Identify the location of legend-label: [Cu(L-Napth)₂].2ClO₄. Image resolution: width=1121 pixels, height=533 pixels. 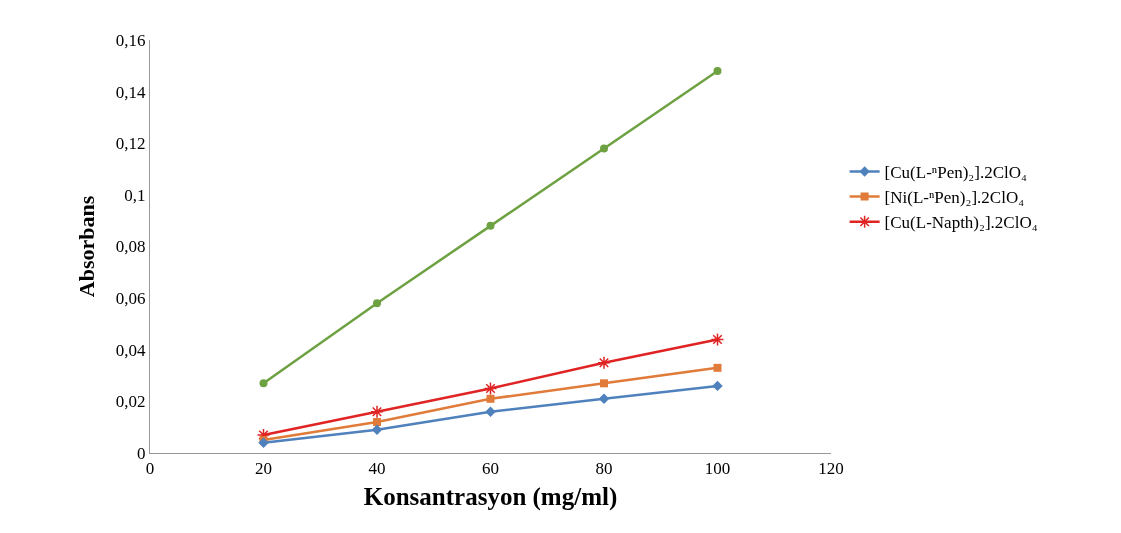
(961, 223).